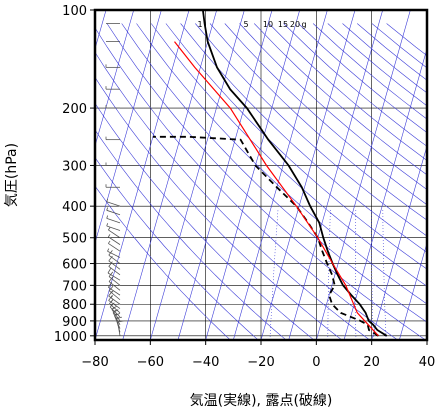 The width and height of the screenshot is (436, 411). Describe the element at coordinates (261, 401) in the screenshot. I see `x-axis-title: 気温(実線), 露点(破線)` at that location.